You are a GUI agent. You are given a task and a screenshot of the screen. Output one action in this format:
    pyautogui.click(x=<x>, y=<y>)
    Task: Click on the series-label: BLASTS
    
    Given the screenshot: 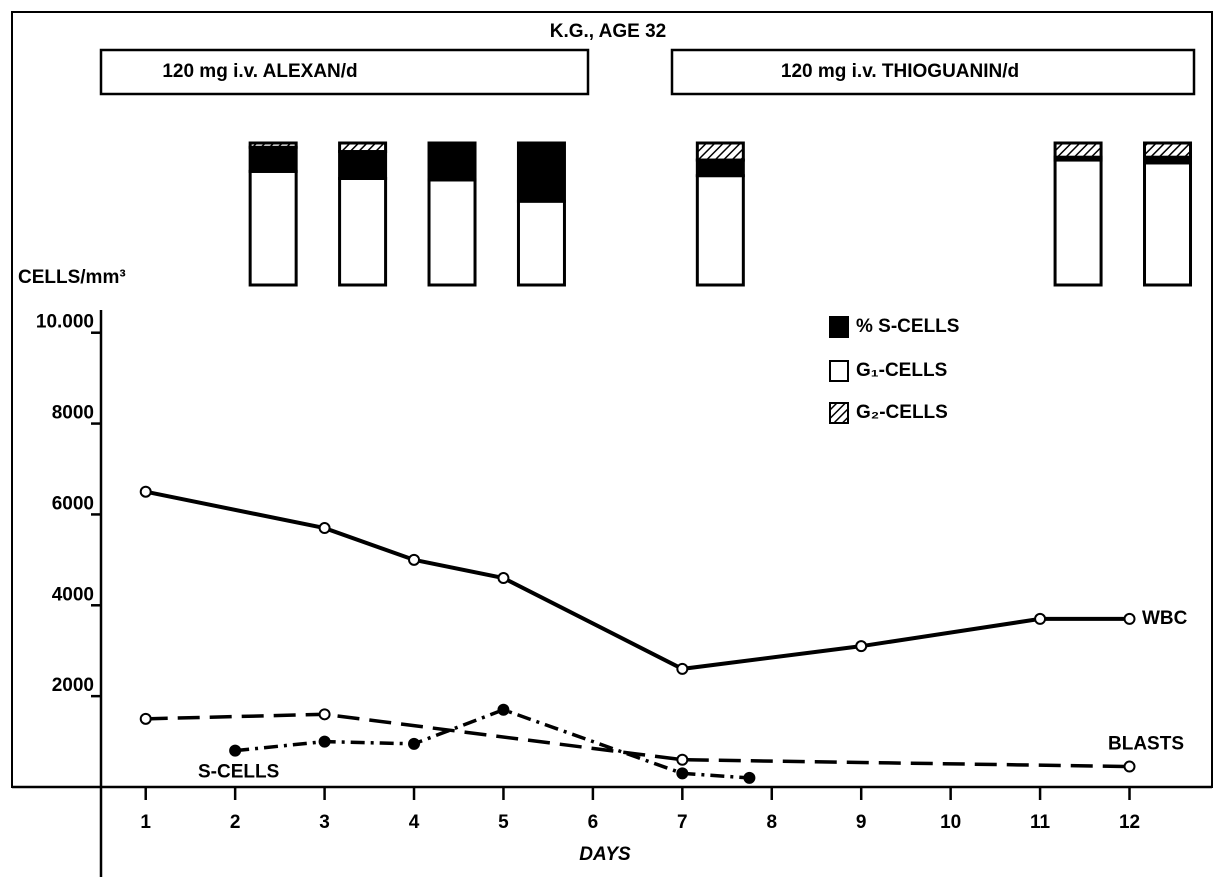 What is the action you would take?
    pyautogui.click(x=1146, y=744)
    